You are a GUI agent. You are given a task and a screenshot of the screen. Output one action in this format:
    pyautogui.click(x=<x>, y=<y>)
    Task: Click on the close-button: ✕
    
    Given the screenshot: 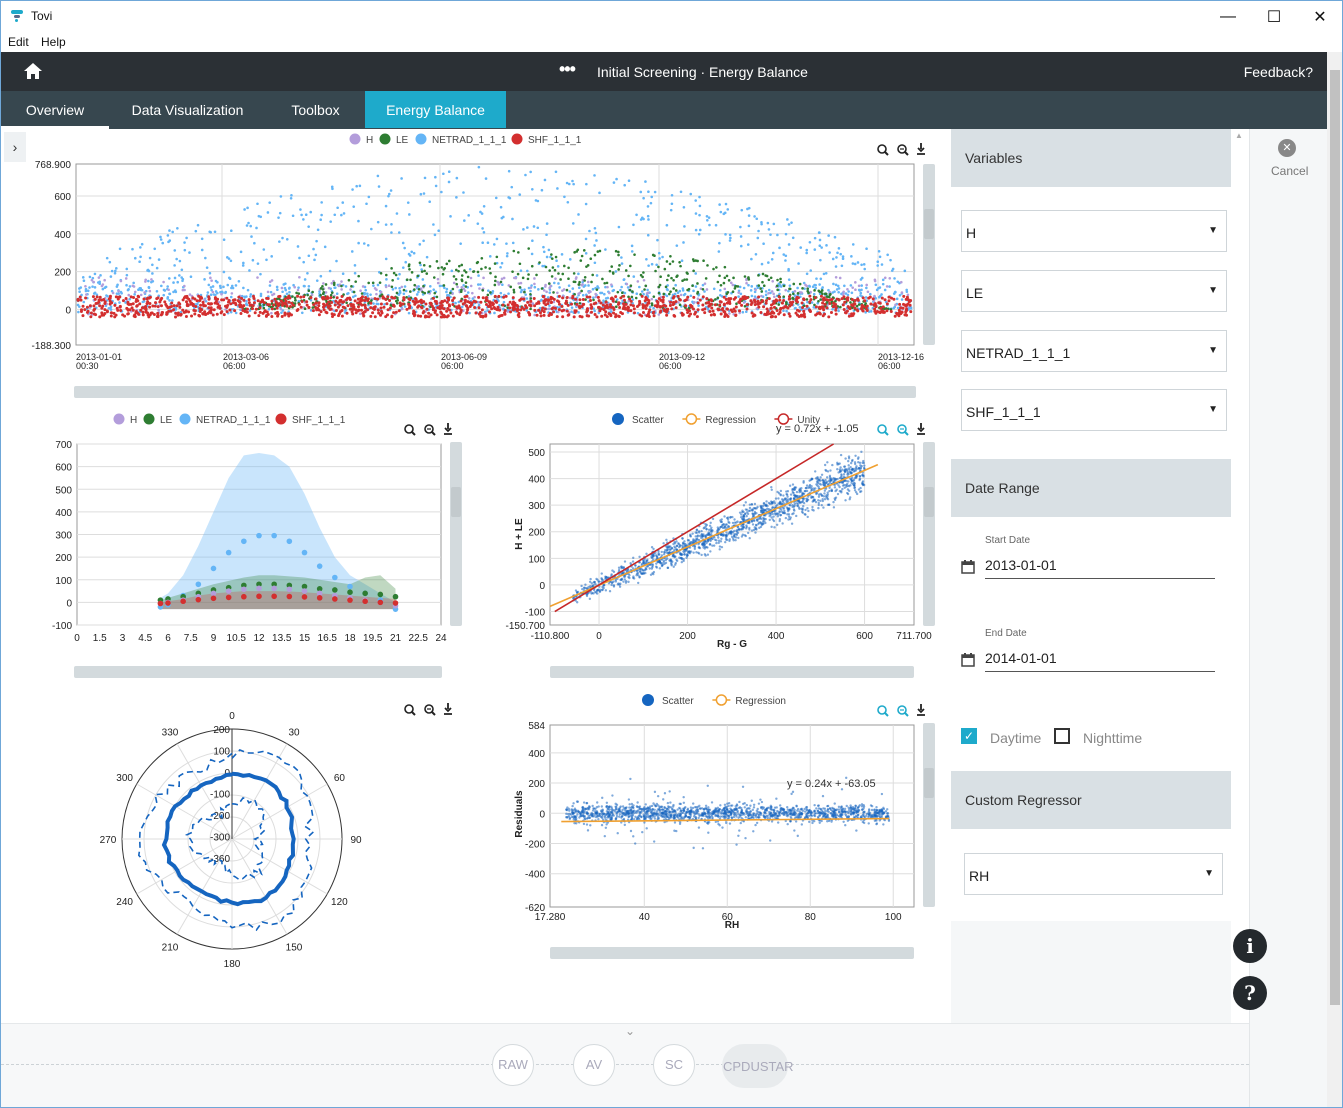 What is the action you would take?
    pyautogui.click(x=1320, y=17)
    